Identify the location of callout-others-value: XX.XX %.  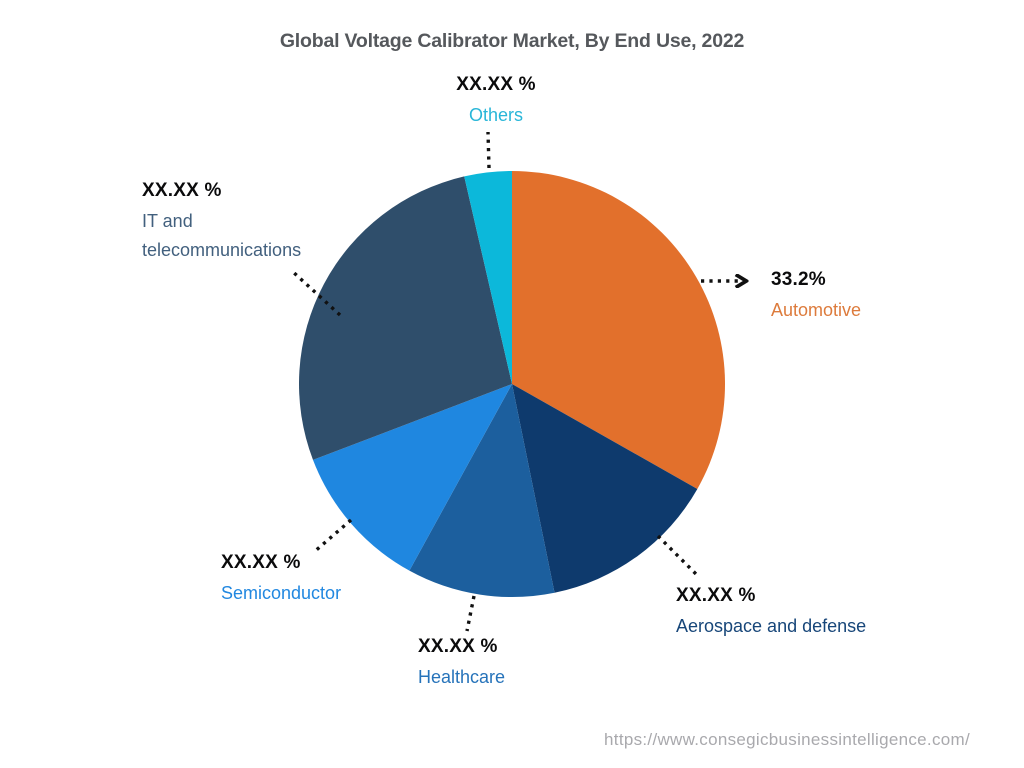
(496, 84).